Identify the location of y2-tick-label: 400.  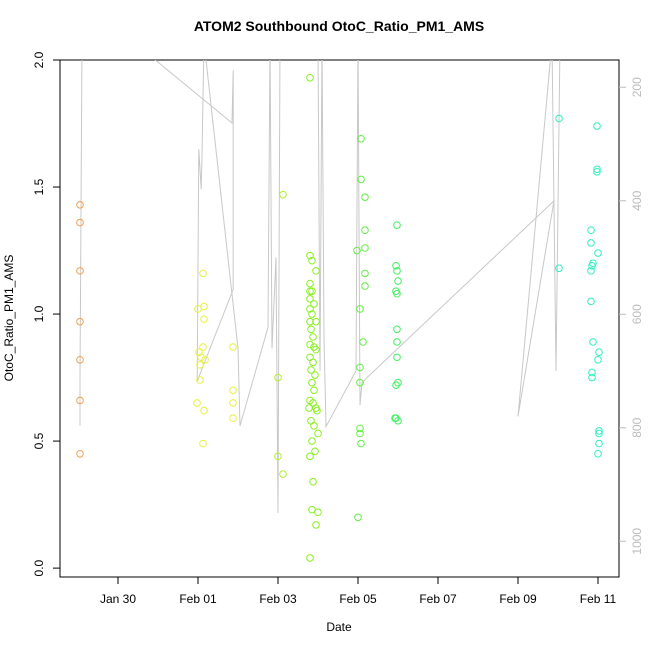
(637, 200).